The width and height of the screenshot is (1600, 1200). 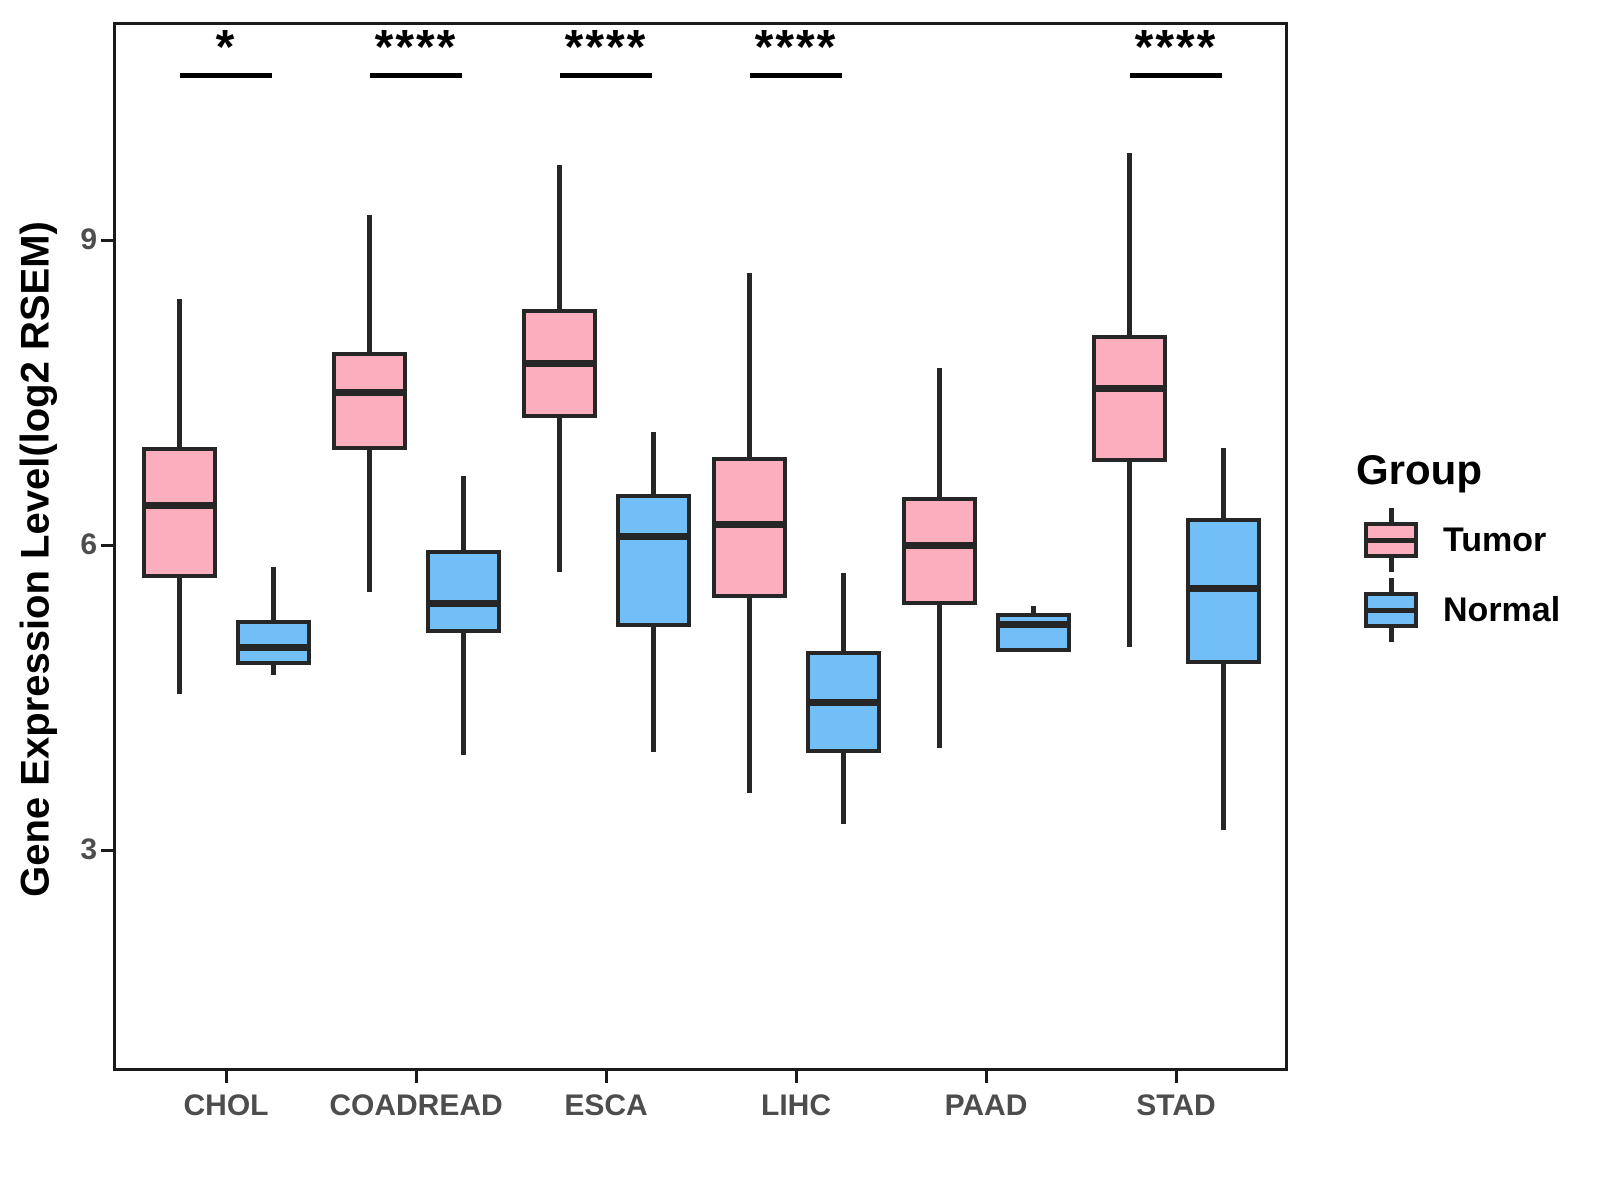 I want to click on median-CHOL-Normal, so click(x=273, y=648).